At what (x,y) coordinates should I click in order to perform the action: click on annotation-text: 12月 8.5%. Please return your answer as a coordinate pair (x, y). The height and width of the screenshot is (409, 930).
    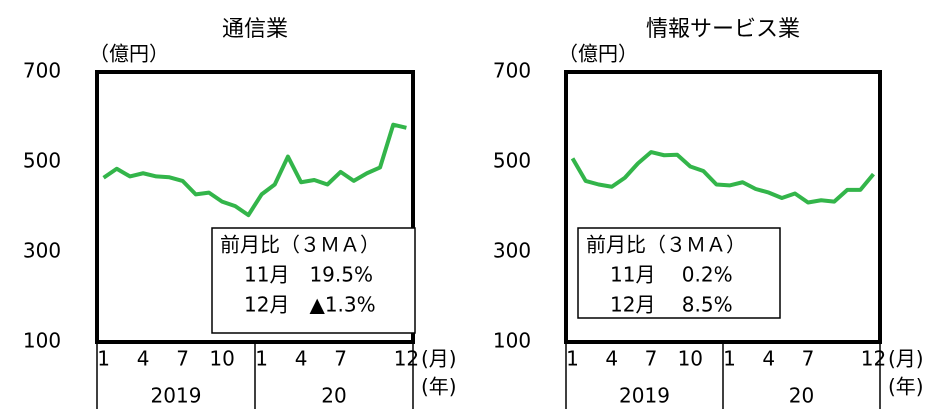
    Looking at the image, I should click on (671, 305).